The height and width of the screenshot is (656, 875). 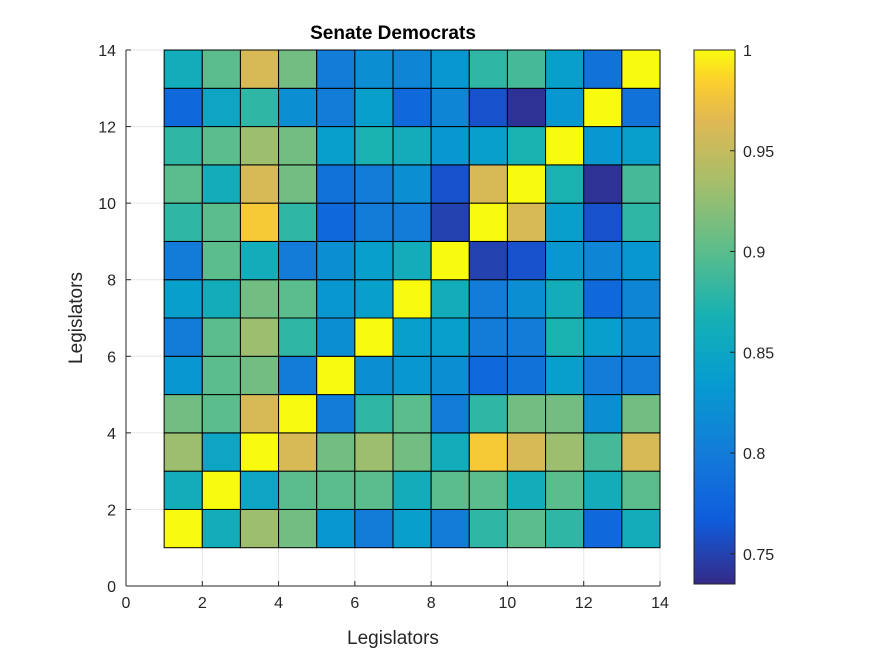 What do you see at coordinates (111, 357) in the screenshot?
I see `y-tick-label: 6` at bounding box center [111, 357].